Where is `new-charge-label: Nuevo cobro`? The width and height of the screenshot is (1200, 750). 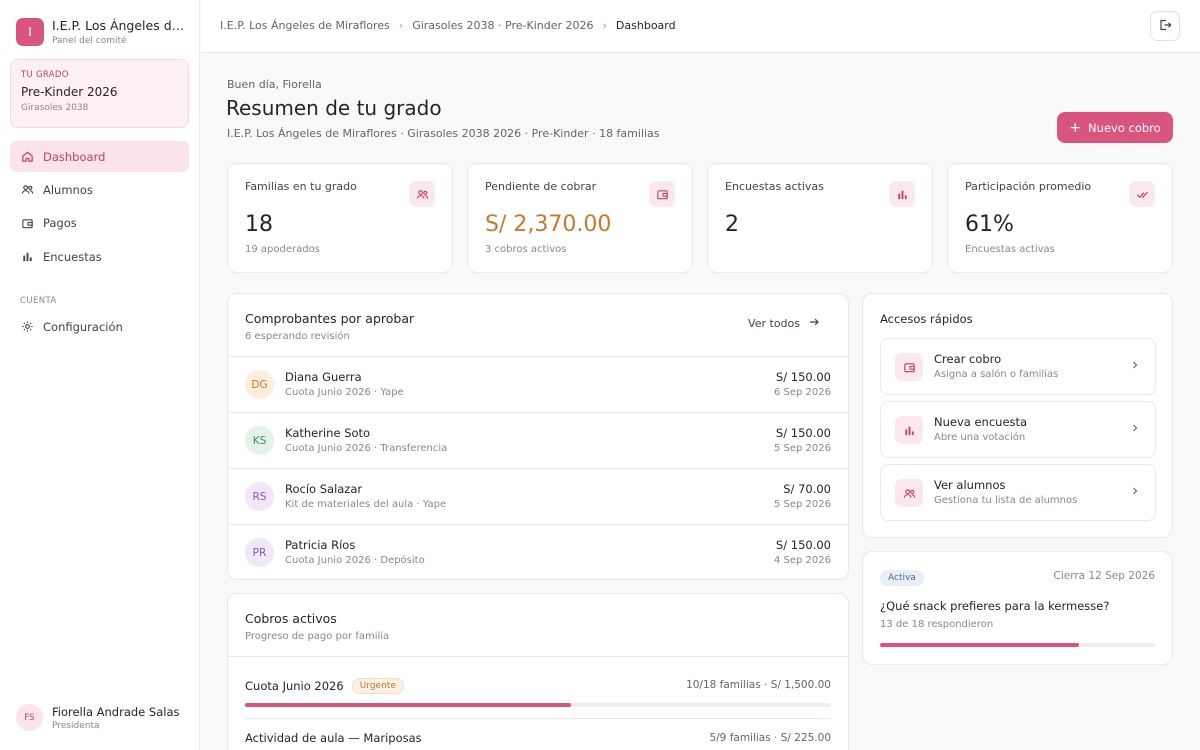 new-charge-label: Nuevo cobro is located at coordinates (1124, 127).